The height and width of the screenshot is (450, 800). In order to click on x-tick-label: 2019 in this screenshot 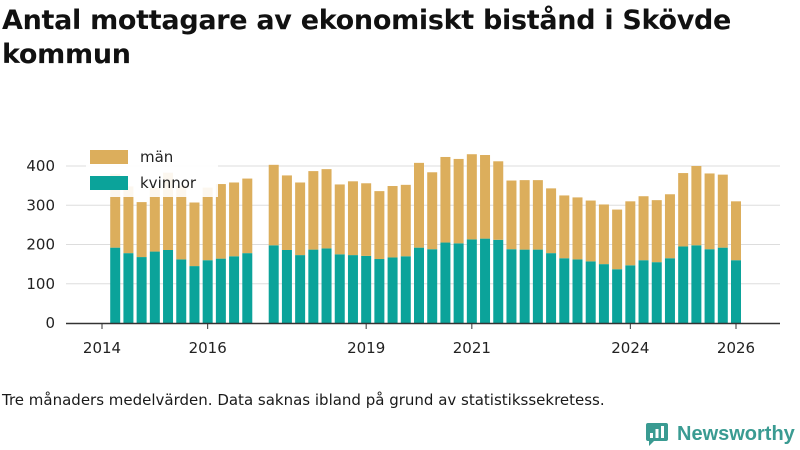, I will do `click(366, 348)`.